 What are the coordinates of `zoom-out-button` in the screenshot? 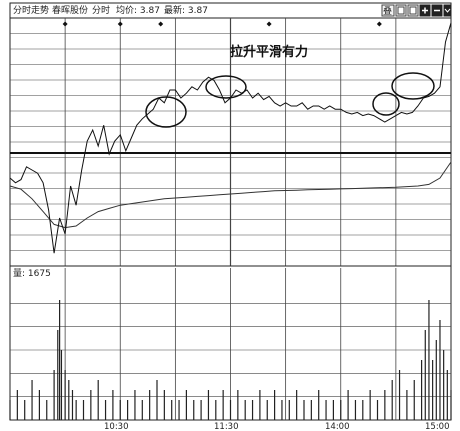 It's located at (437, 10).